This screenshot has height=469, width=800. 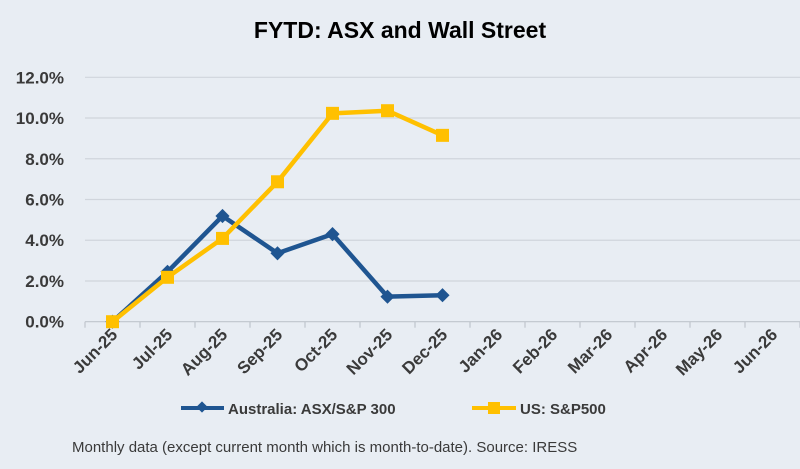 What do you see at coordinates (755, 351) in the screenshot?
I see `x-tick-label: Jun-26` at bounding box center [755, 351].